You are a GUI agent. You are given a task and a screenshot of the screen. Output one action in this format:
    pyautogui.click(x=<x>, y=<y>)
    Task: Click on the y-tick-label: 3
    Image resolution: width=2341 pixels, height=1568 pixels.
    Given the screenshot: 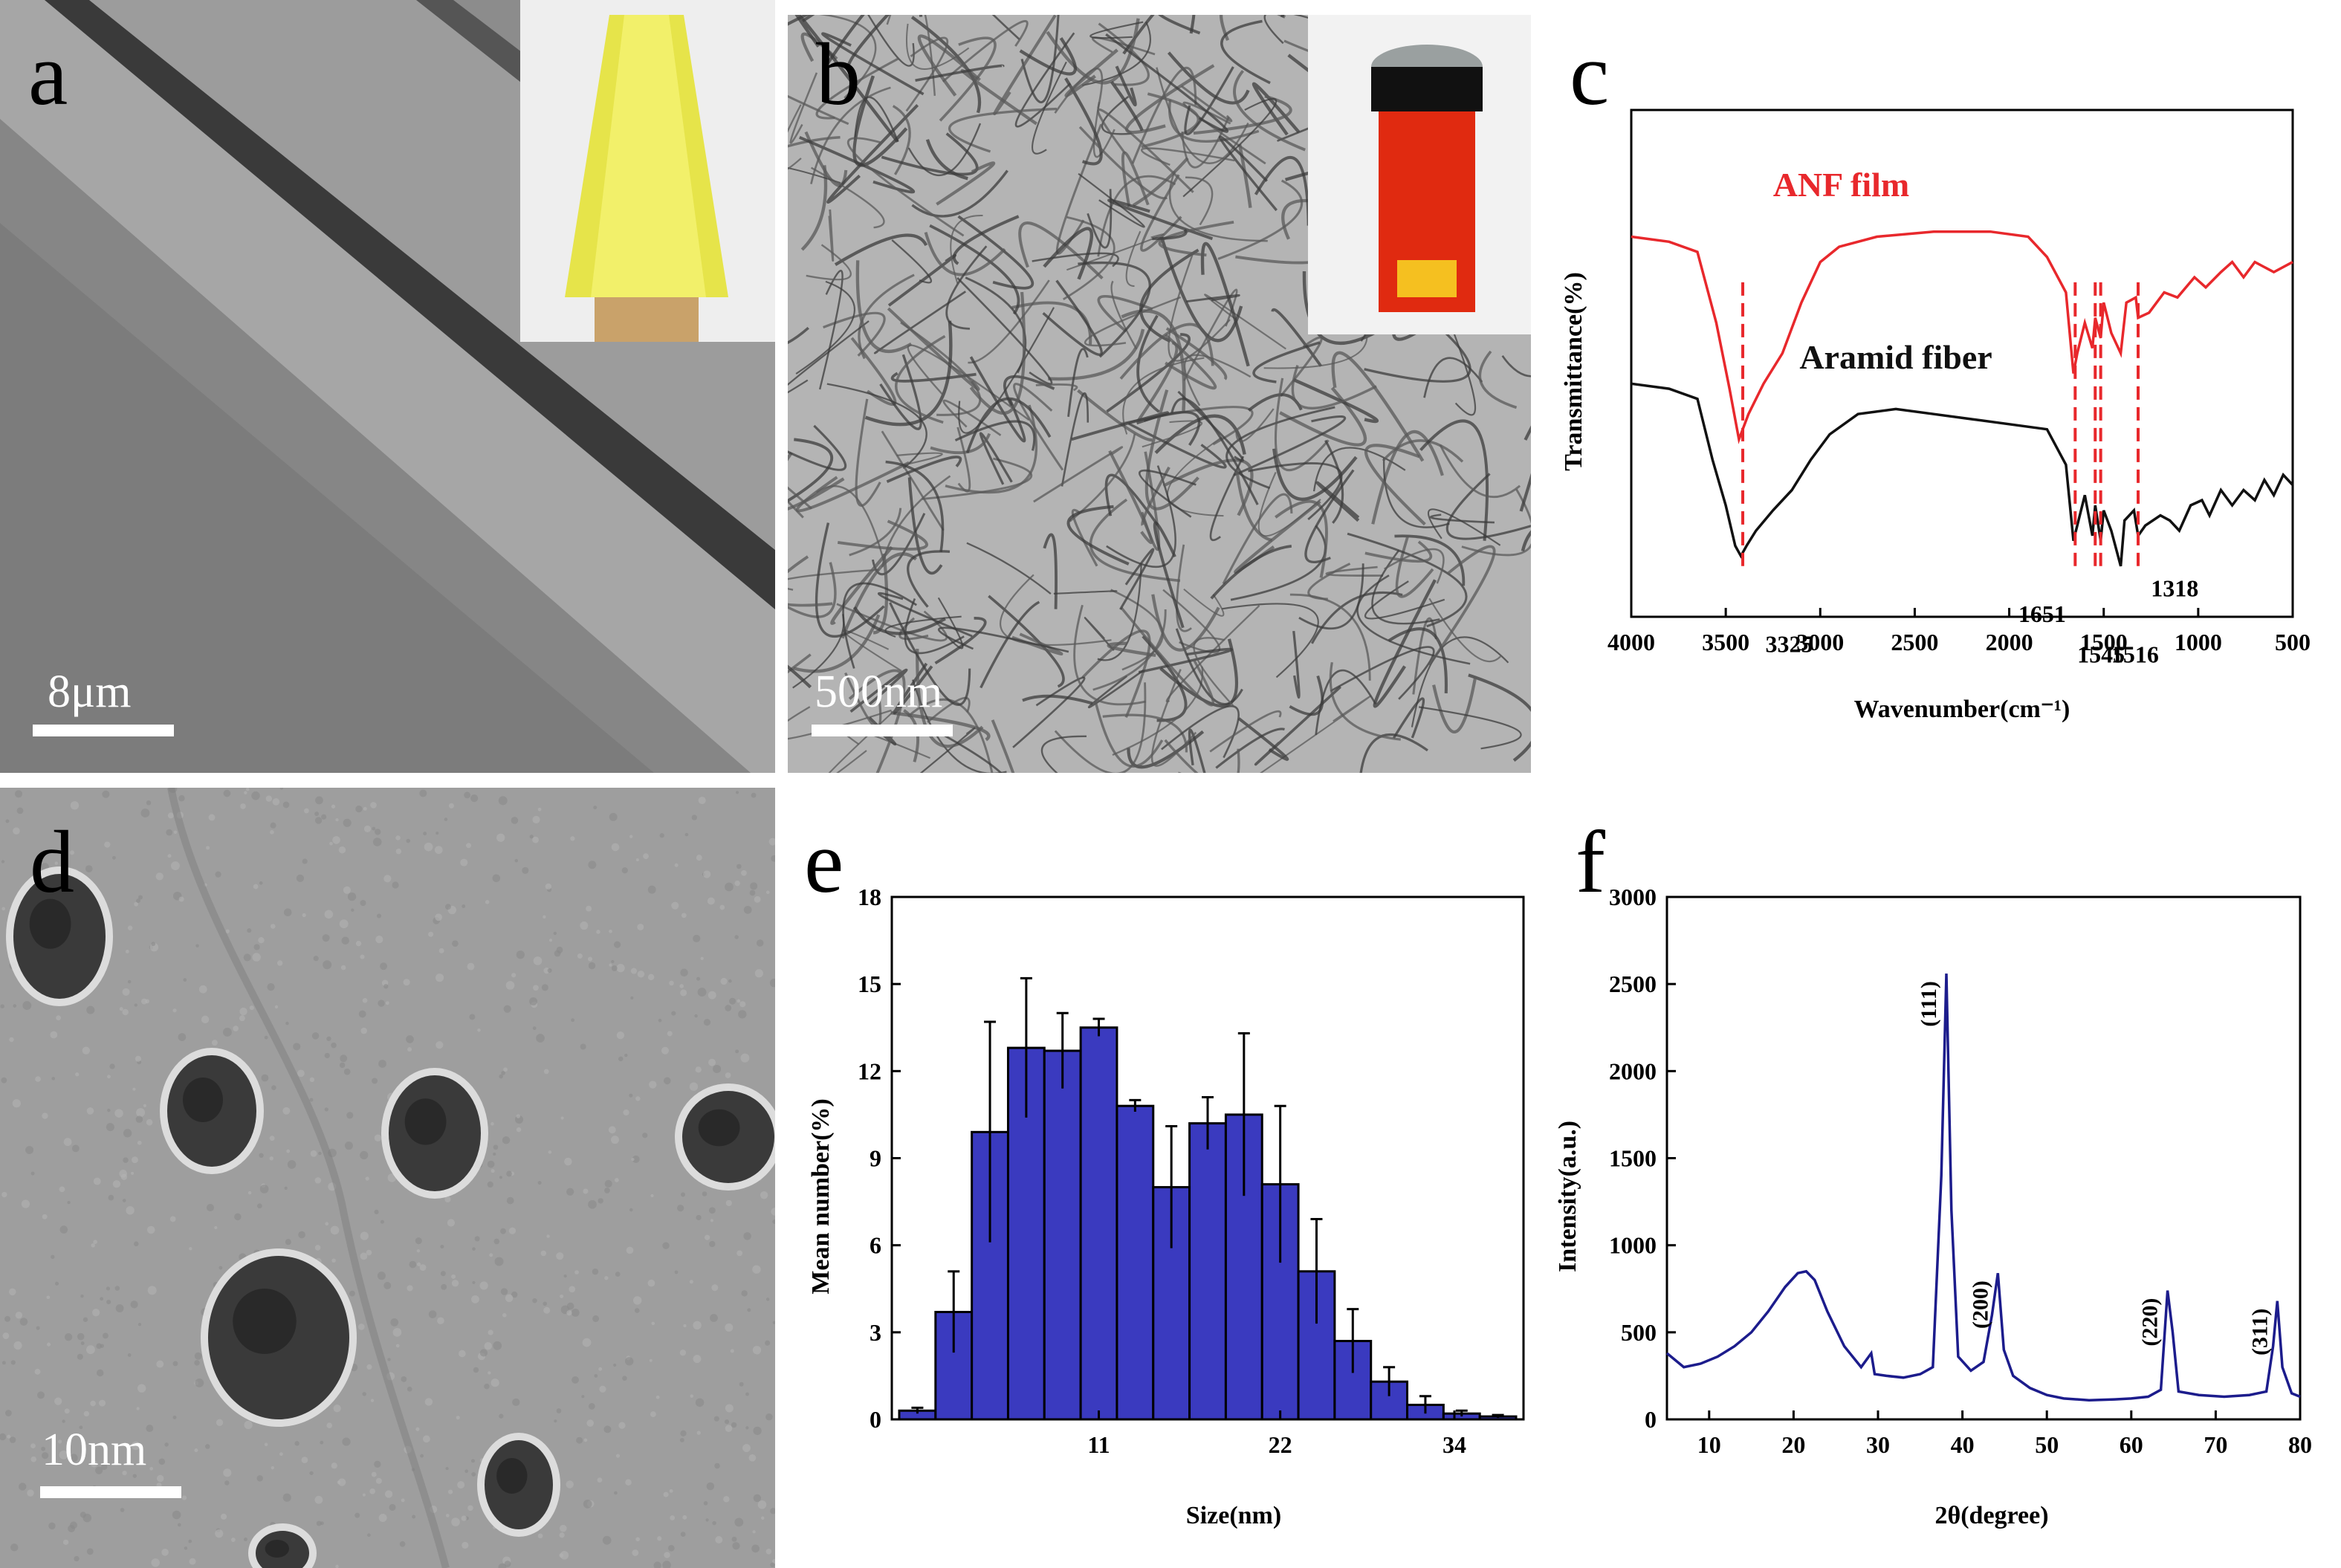 What is the action you would take?
    pyautogui.click(x=875, y=1332)
    